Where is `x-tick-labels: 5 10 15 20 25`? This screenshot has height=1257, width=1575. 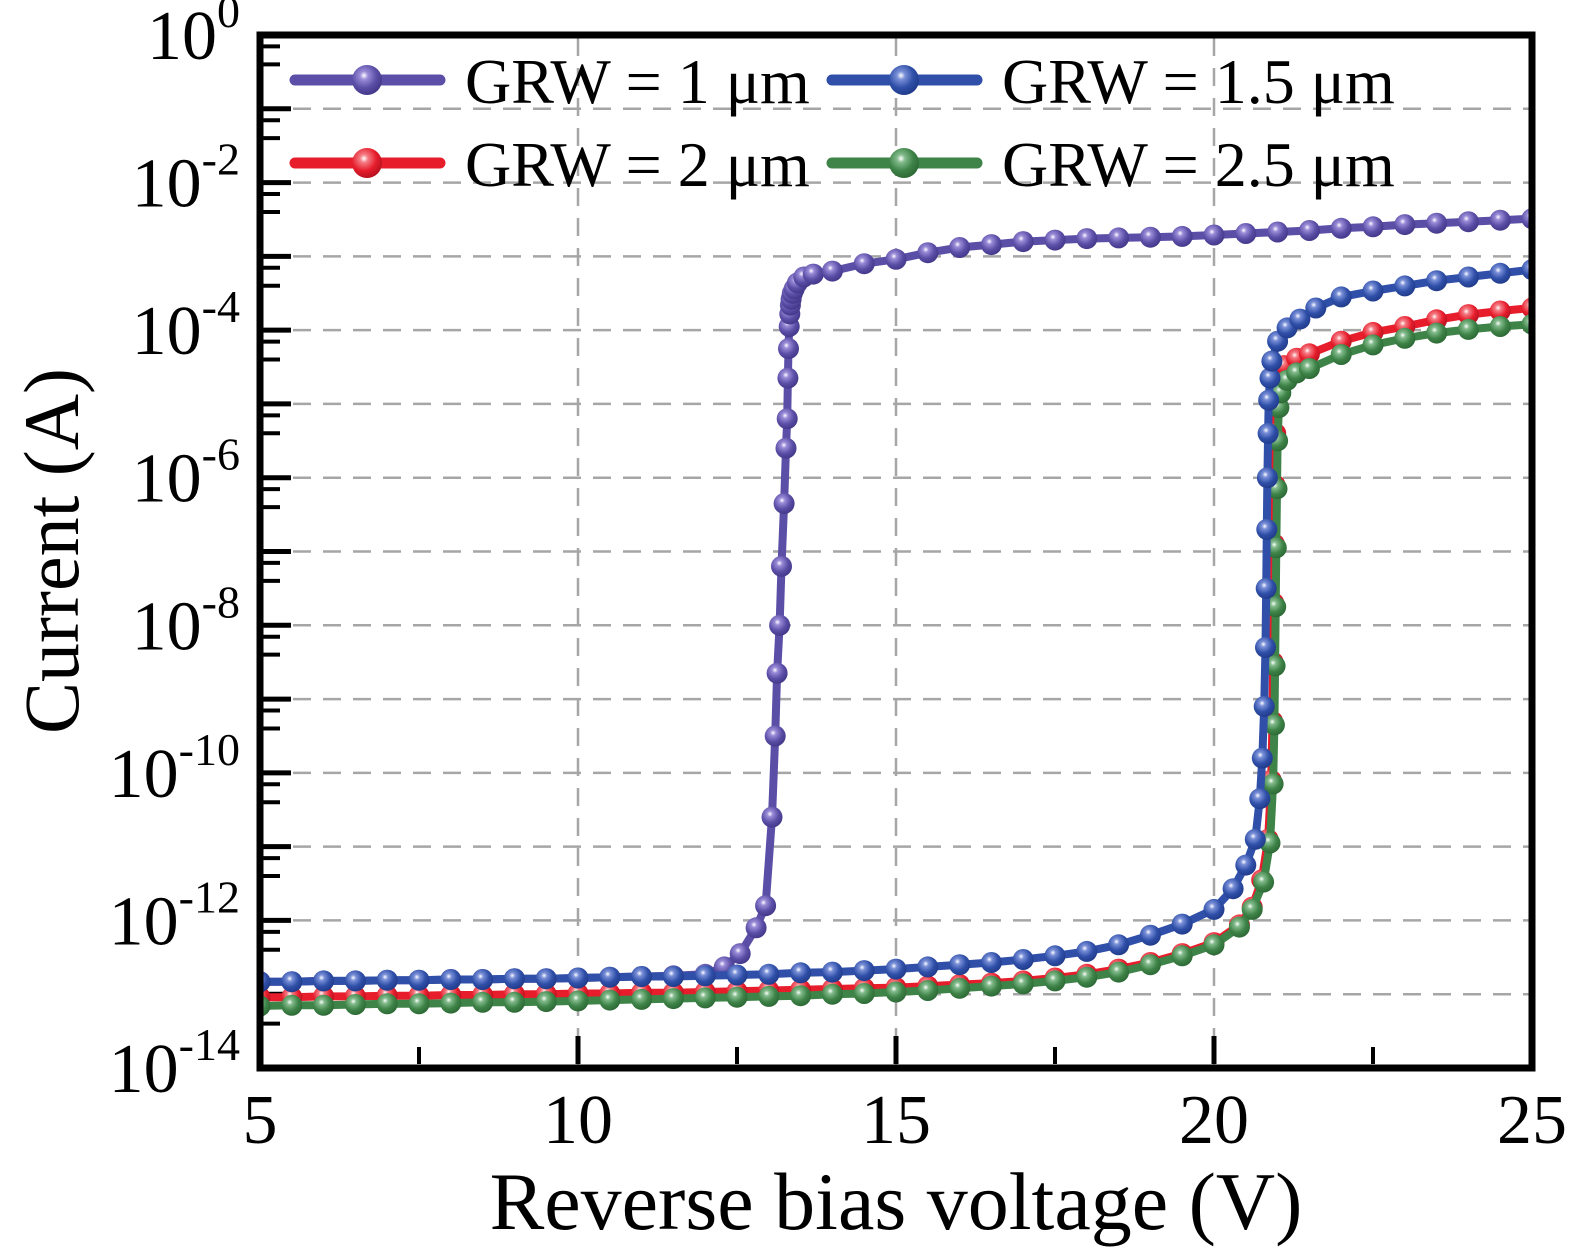
x-tick-labels: 5 10 15 20 25 is located at coordinates (905, 1120).